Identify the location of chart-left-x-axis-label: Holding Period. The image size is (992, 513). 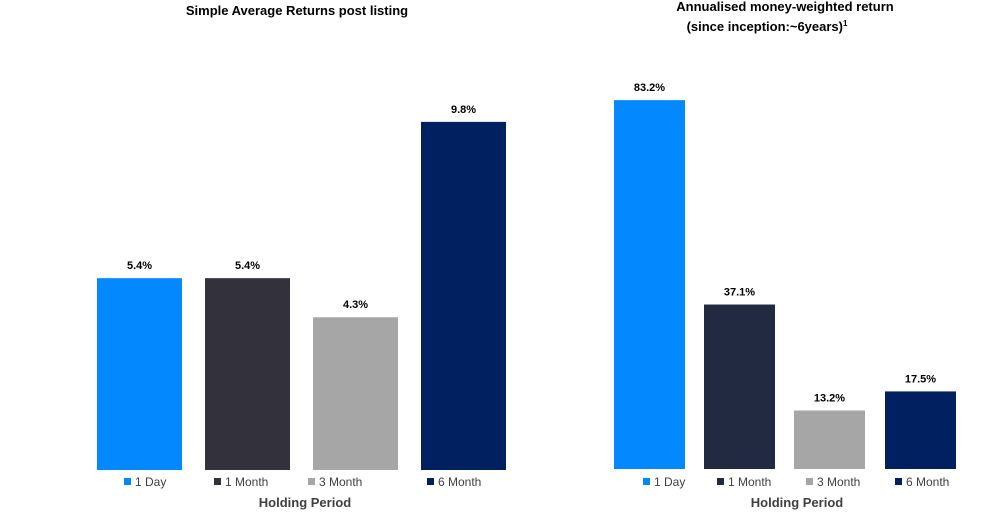
(305, 502).